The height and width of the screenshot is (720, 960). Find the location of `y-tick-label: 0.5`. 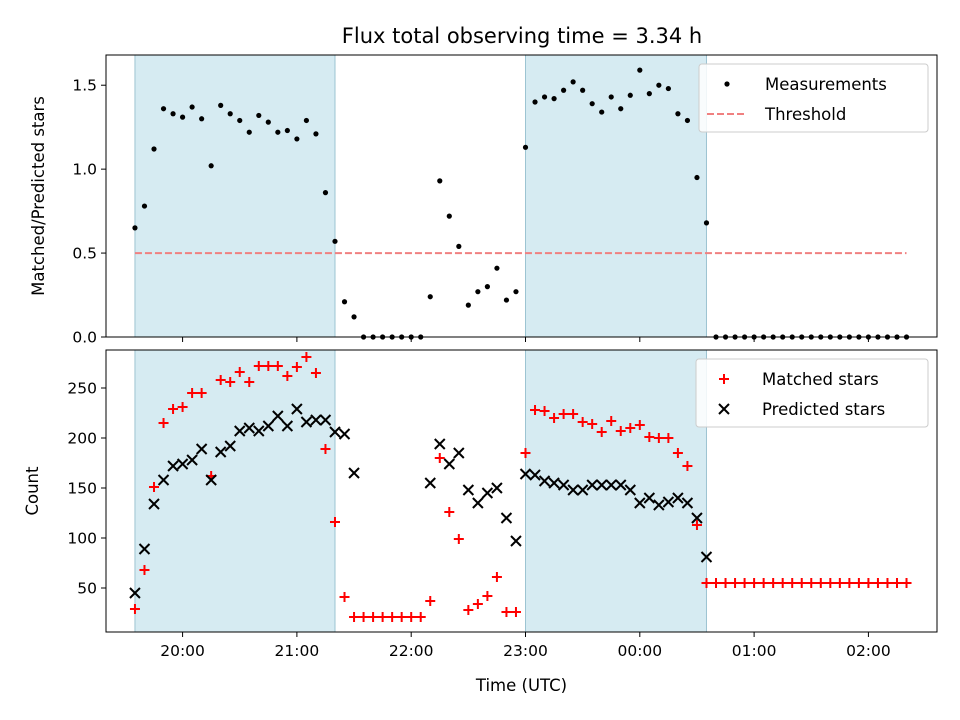

y-tick-label: 0.5 is located at coordinates (84, 254).